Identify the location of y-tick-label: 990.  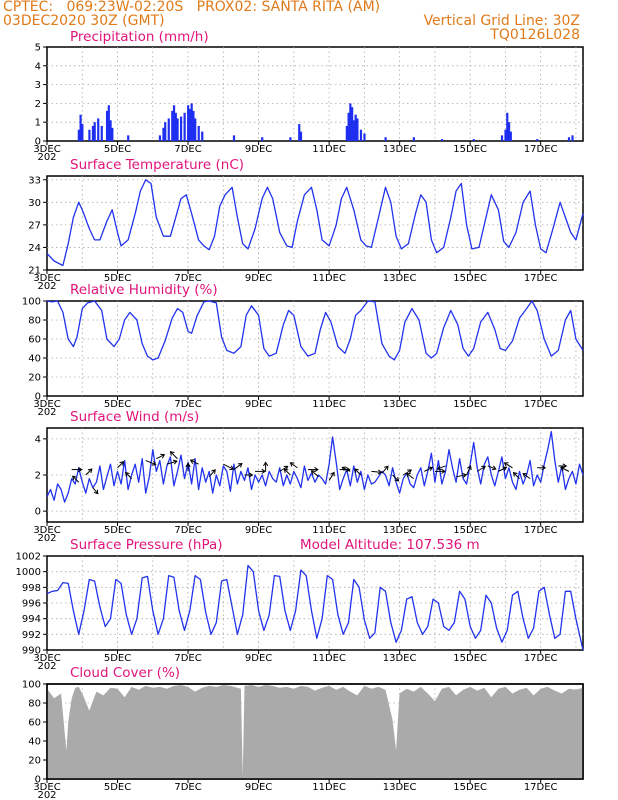
(31, 651).